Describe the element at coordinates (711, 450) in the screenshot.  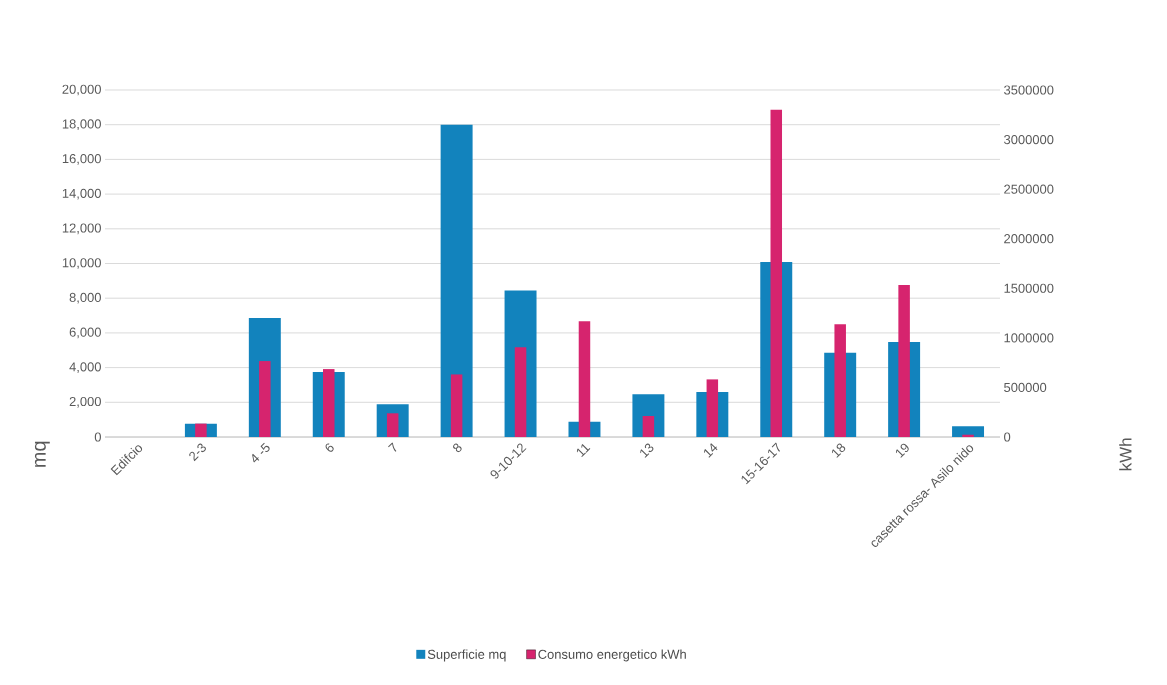
I see `x-tick-label: 14` at that location.